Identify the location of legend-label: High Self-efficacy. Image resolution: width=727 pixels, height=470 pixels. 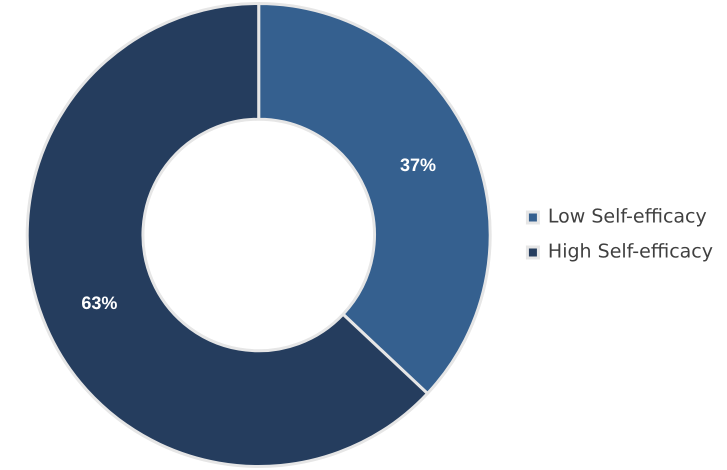
(631, 251).